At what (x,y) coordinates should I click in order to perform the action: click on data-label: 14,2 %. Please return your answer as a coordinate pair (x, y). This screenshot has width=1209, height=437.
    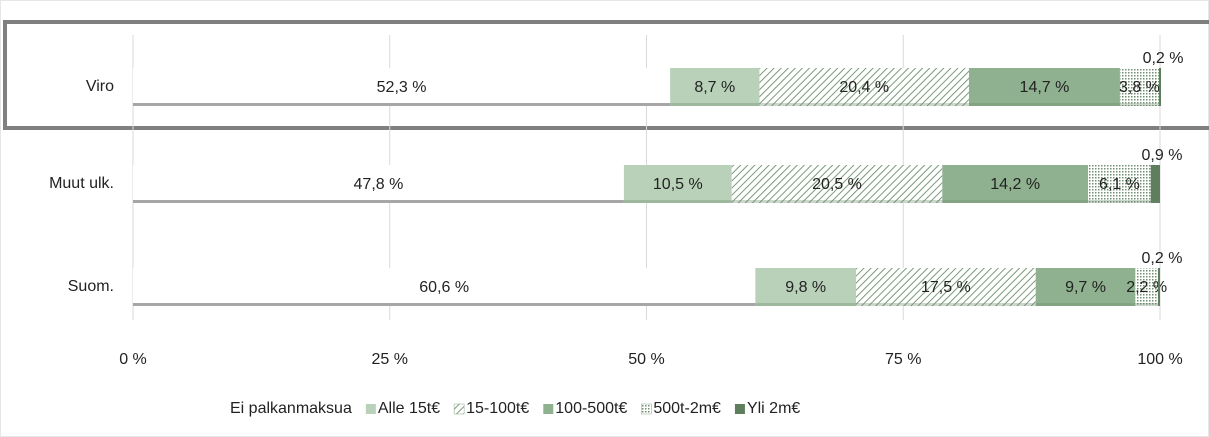
    Looking at the image, I should click on (1015, 184).